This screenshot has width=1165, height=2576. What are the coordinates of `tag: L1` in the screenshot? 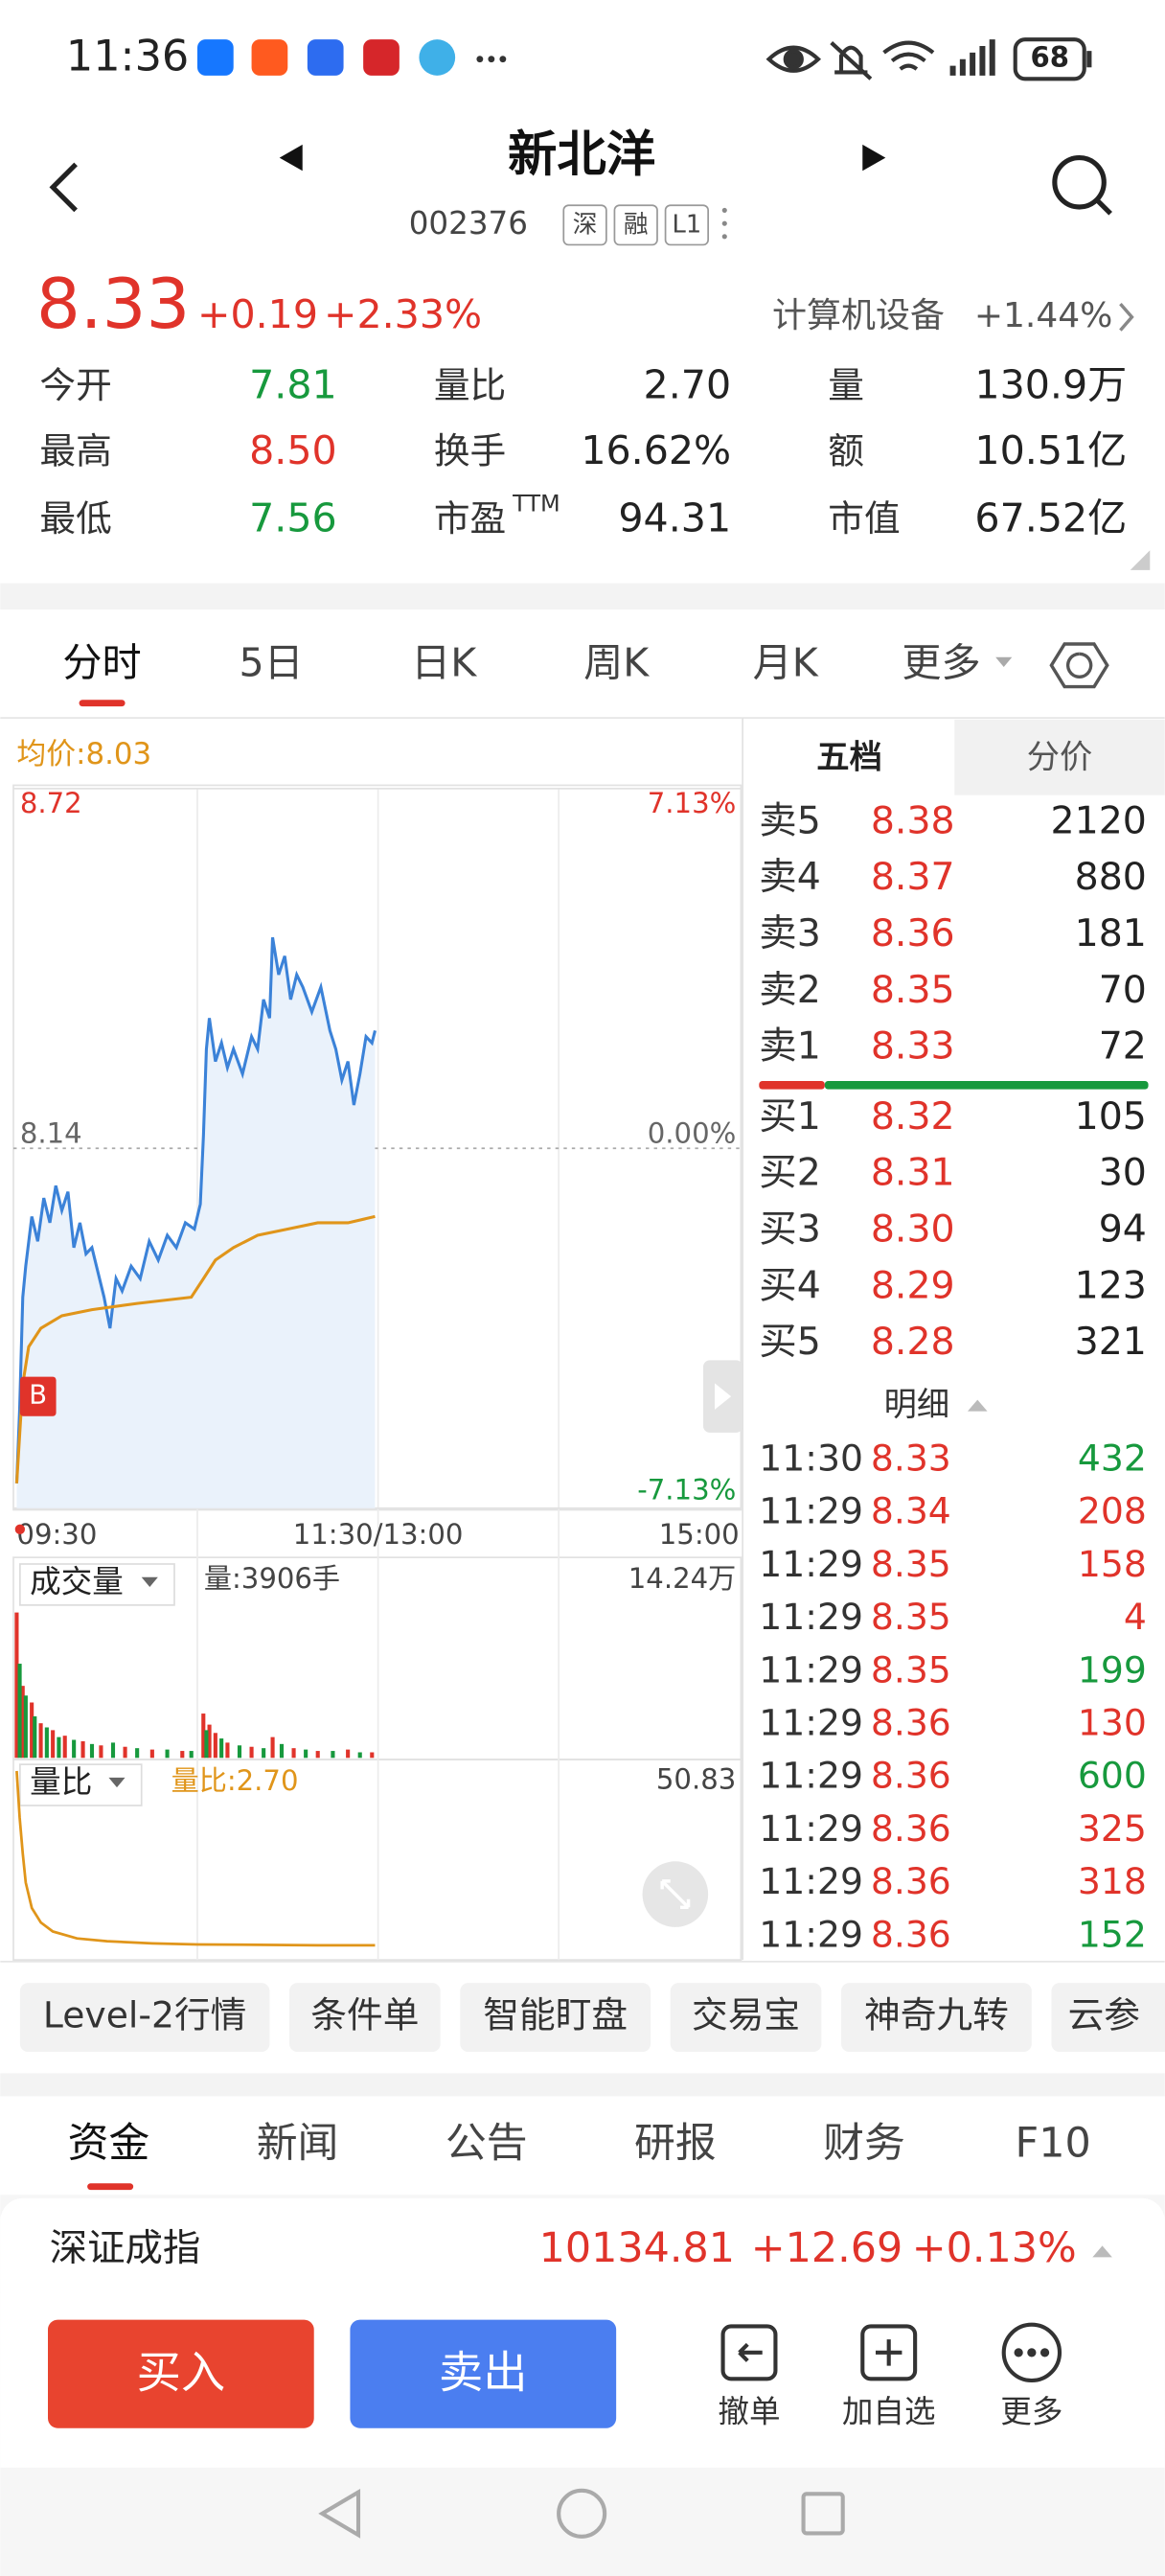 It's located at (687, 224).